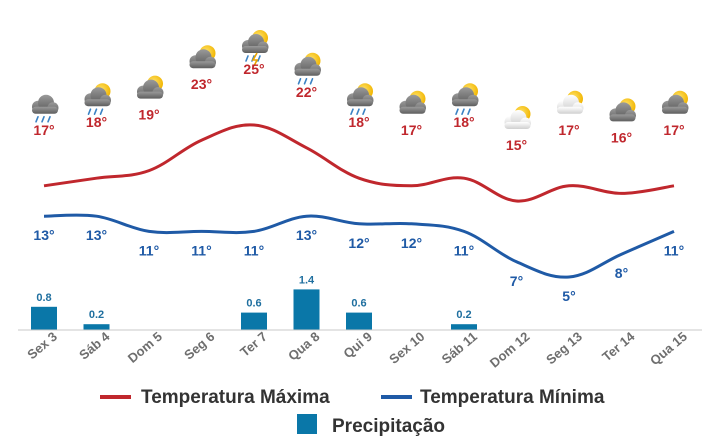 The height and width of the screenshot is (439, 720). Describe the element at coordinates (512, 397) in the screenshot. I see `legend-min-label: Temperatura Mínima` at that location.